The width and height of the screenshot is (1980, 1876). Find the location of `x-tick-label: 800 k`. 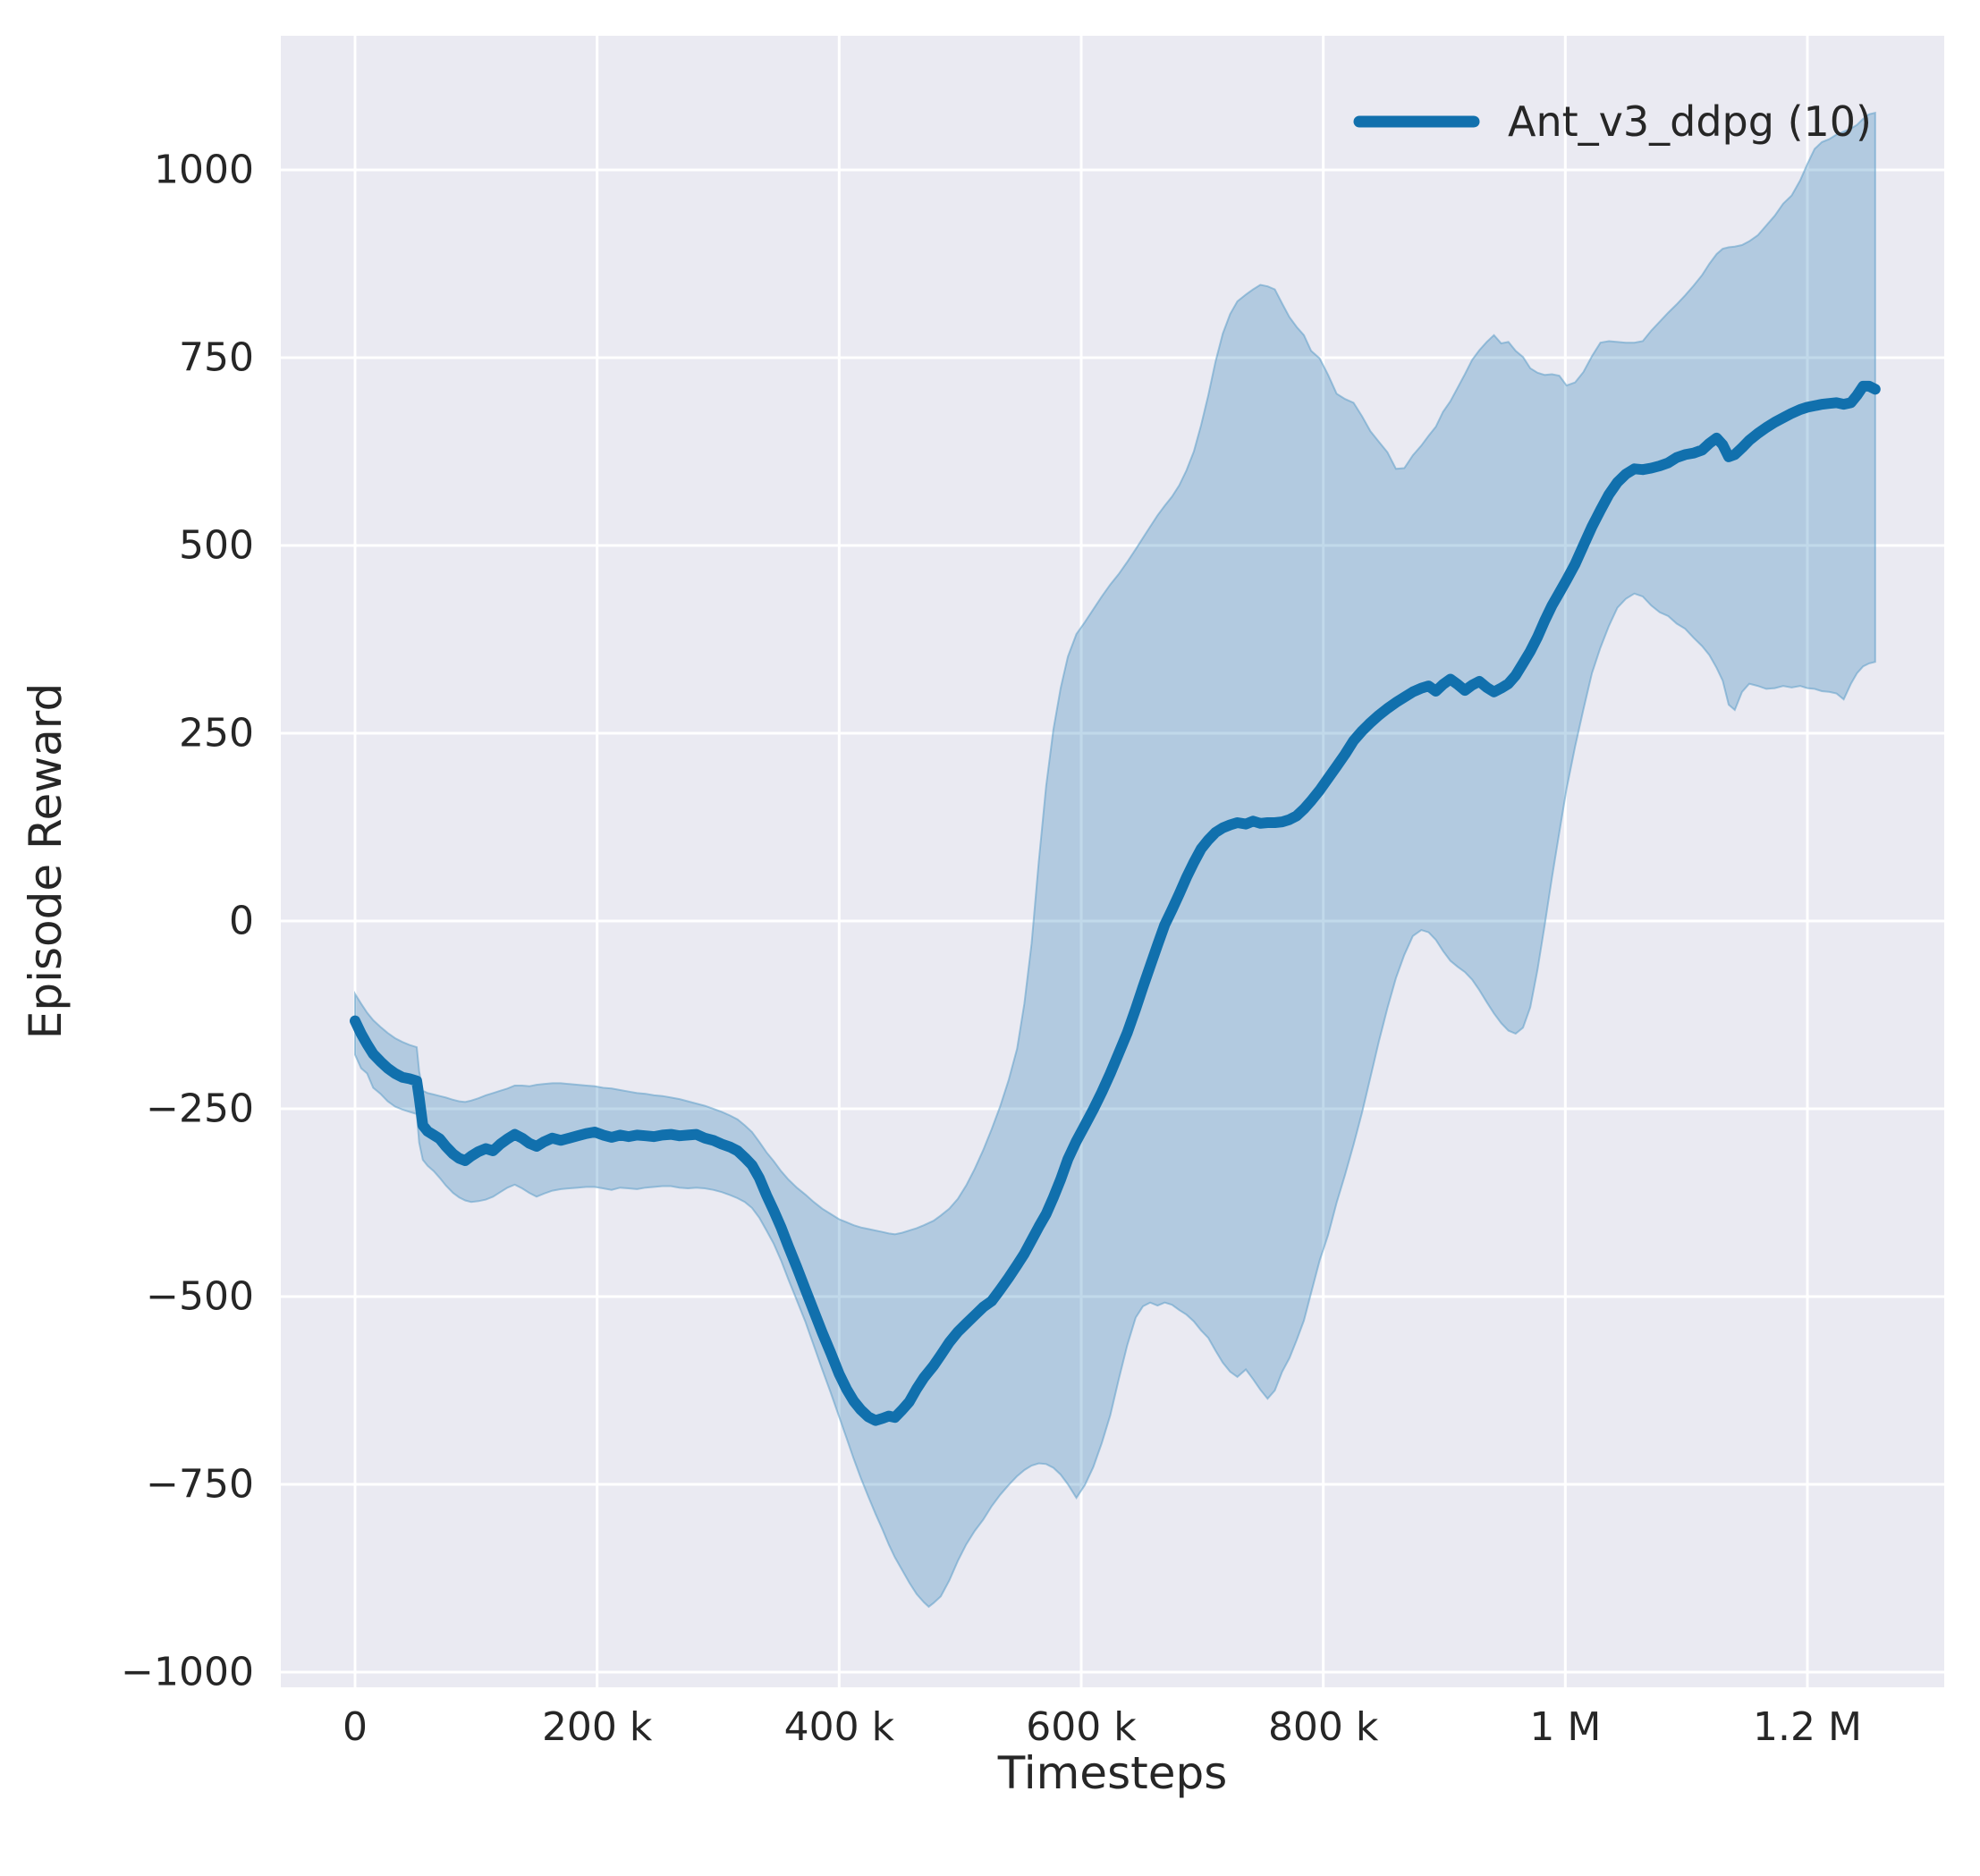

x-tick-label: 800 k is located at coordinates (1323, 1727).